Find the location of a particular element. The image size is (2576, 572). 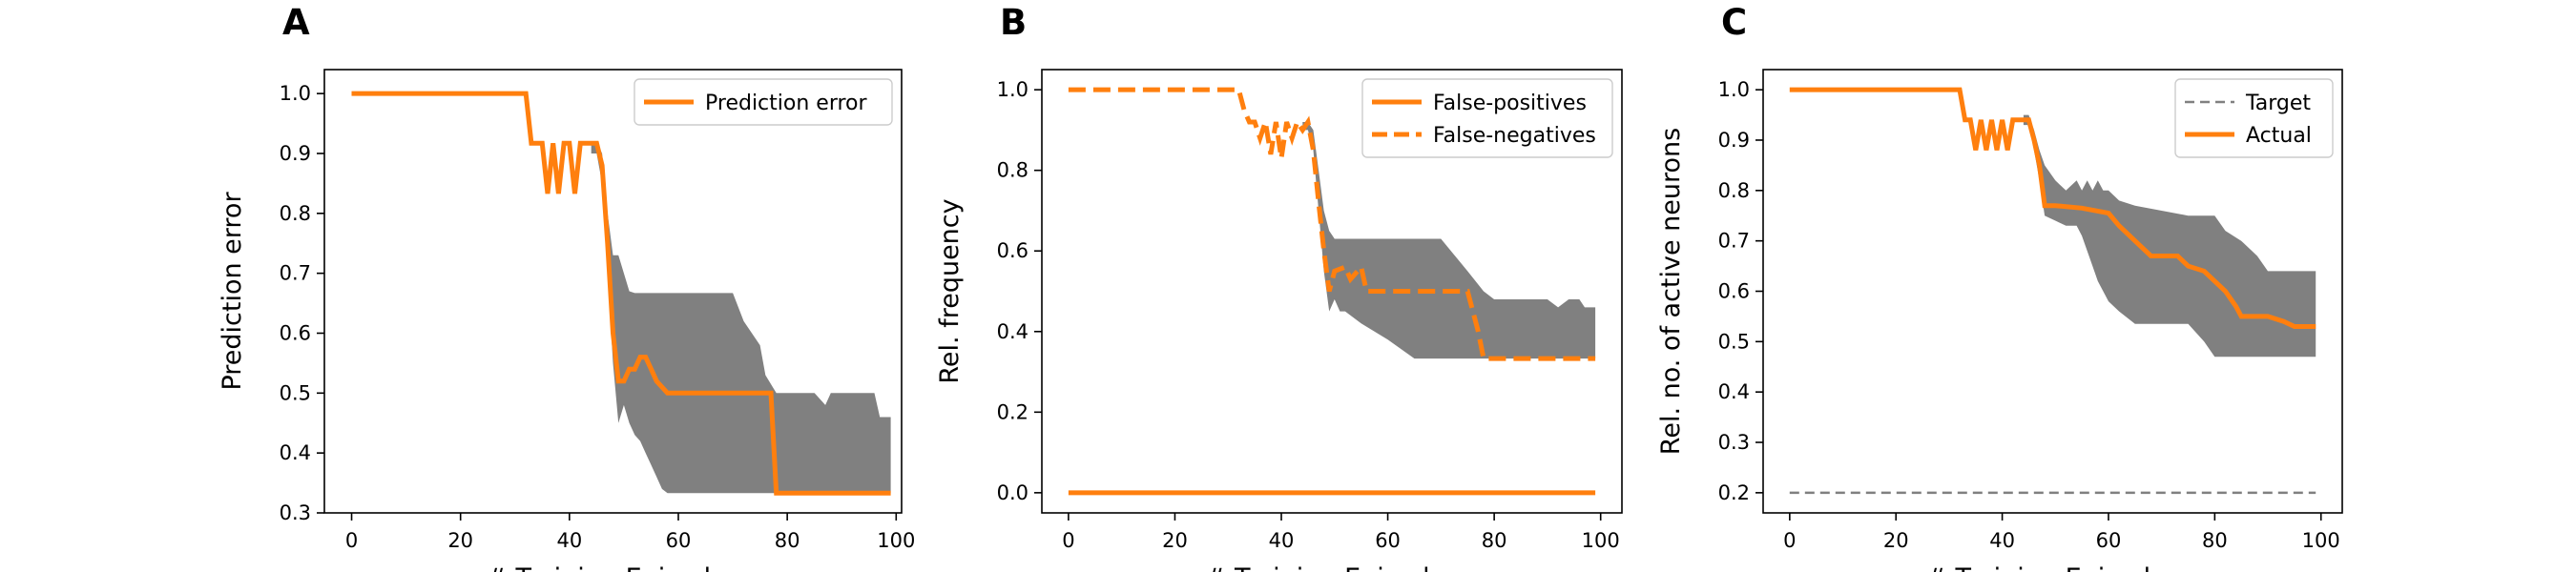

y-axis-label: Prediction error is located at coordinates (232, 291).